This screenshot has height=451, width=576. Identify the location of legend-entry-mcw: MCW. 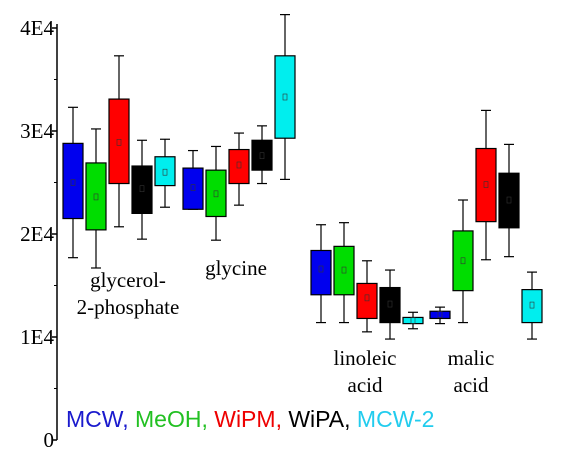
(94, 419).